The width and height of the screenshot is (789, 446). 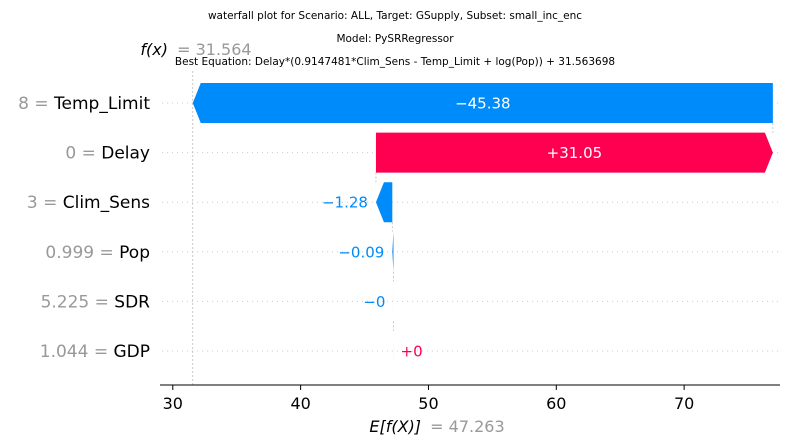 I want to click on bar-value-label: −45.38, so click(x=483, y=104).